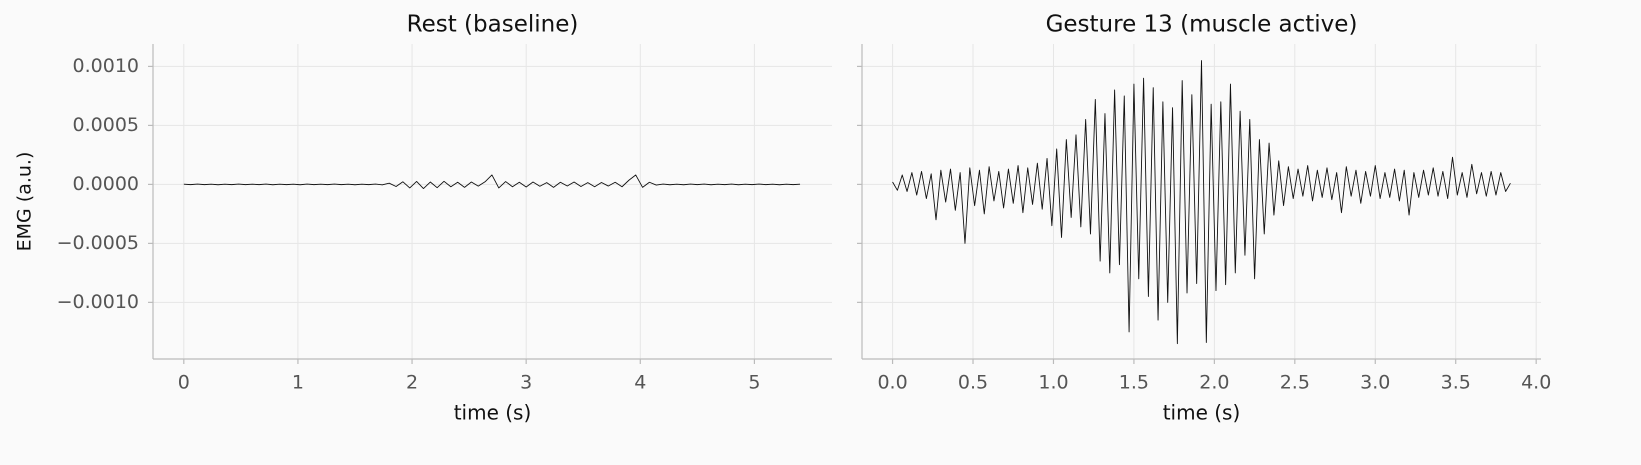 The height and width of the screenshot is (465, 1641). Describe the element at coordinates (973, 383) in the screenshot. I see `x-tick-label: 0.5` at that location.